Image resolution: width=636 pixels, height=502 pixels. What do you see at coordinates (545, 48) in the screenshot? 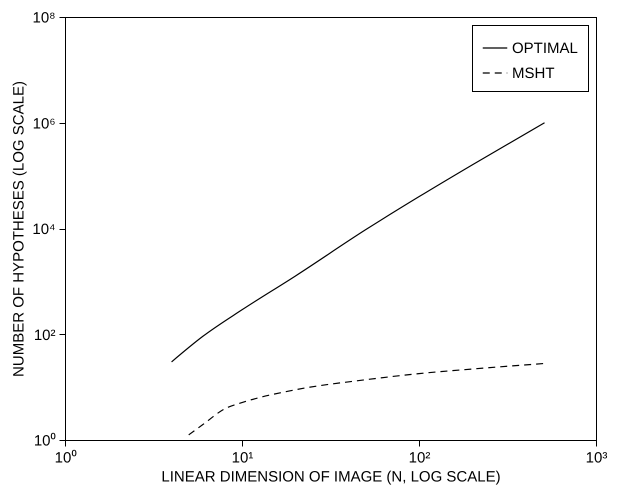
I see `legend-label: OPTIMAL` at bounding box center [545, 48].